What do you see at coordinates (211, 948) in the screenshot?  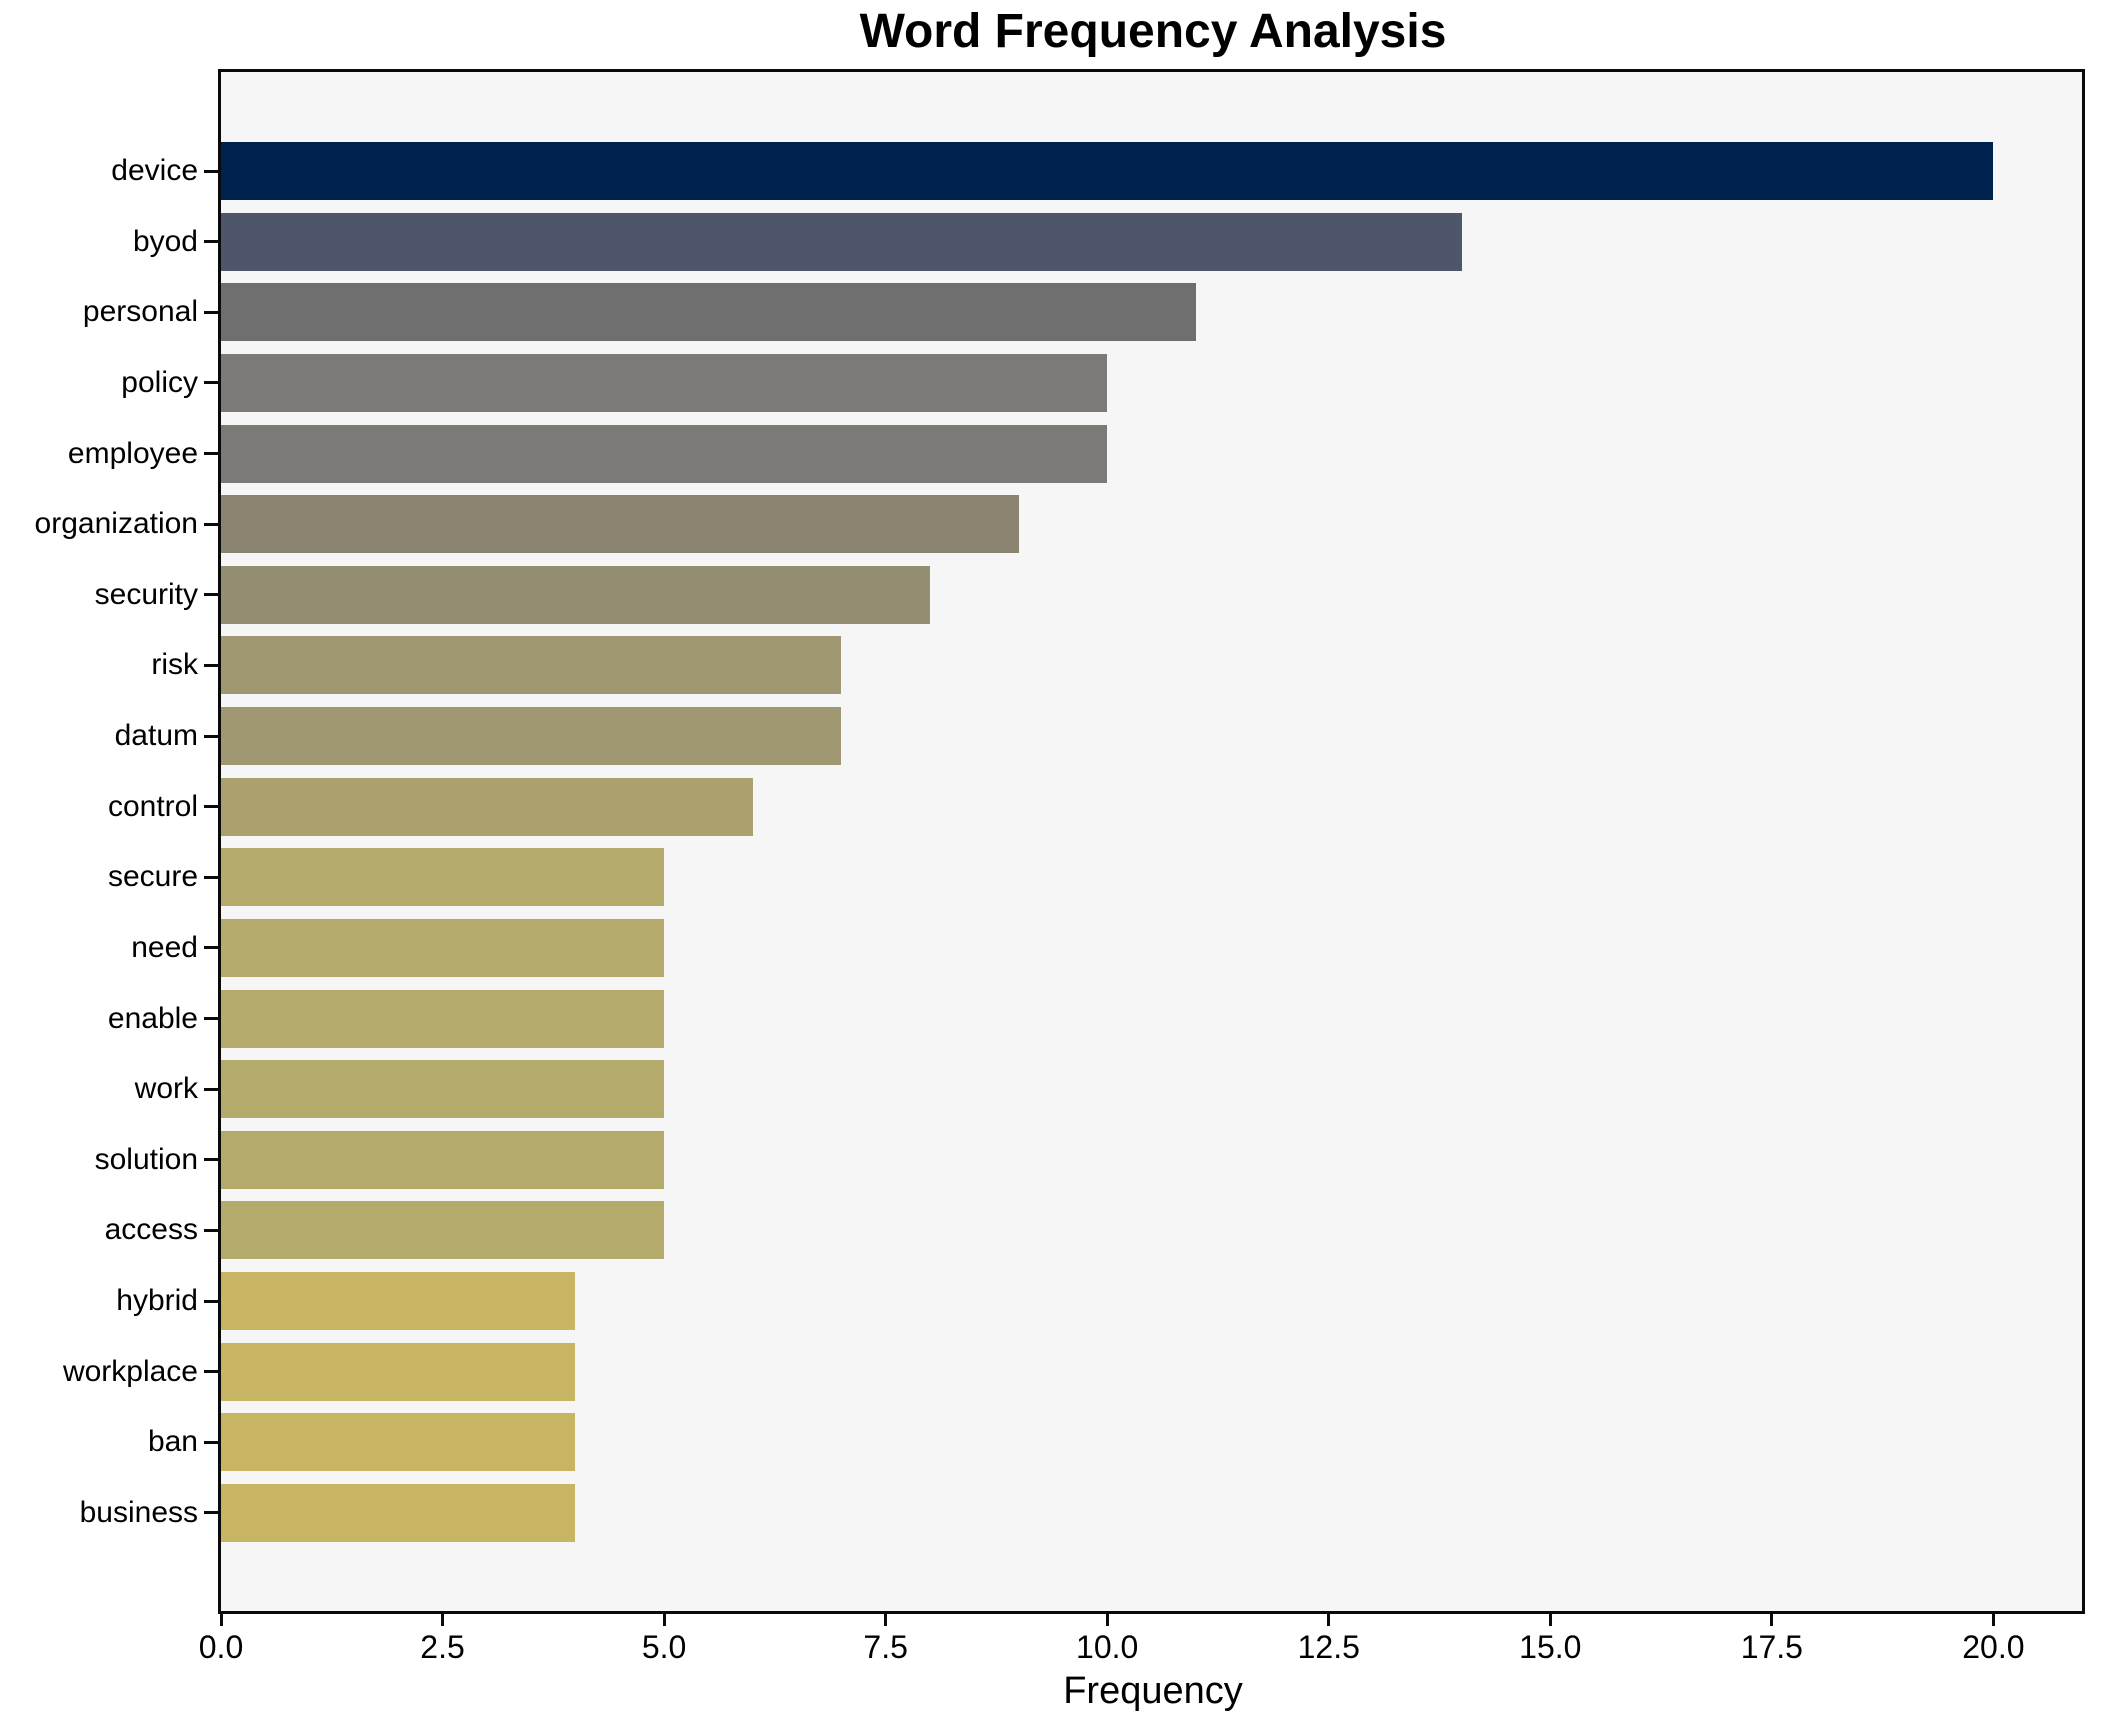 I see `y-tick-mark-need` at bounding box center [211, 948].